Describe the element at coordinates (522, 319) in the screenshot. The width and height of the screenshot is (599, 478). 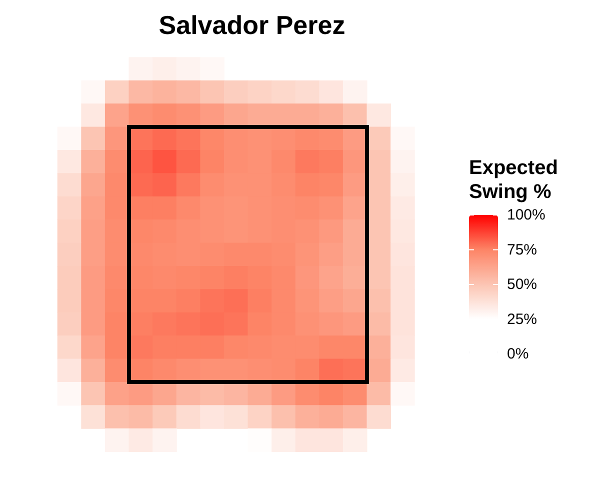
I see `color-bar-label: 25%` at that location.